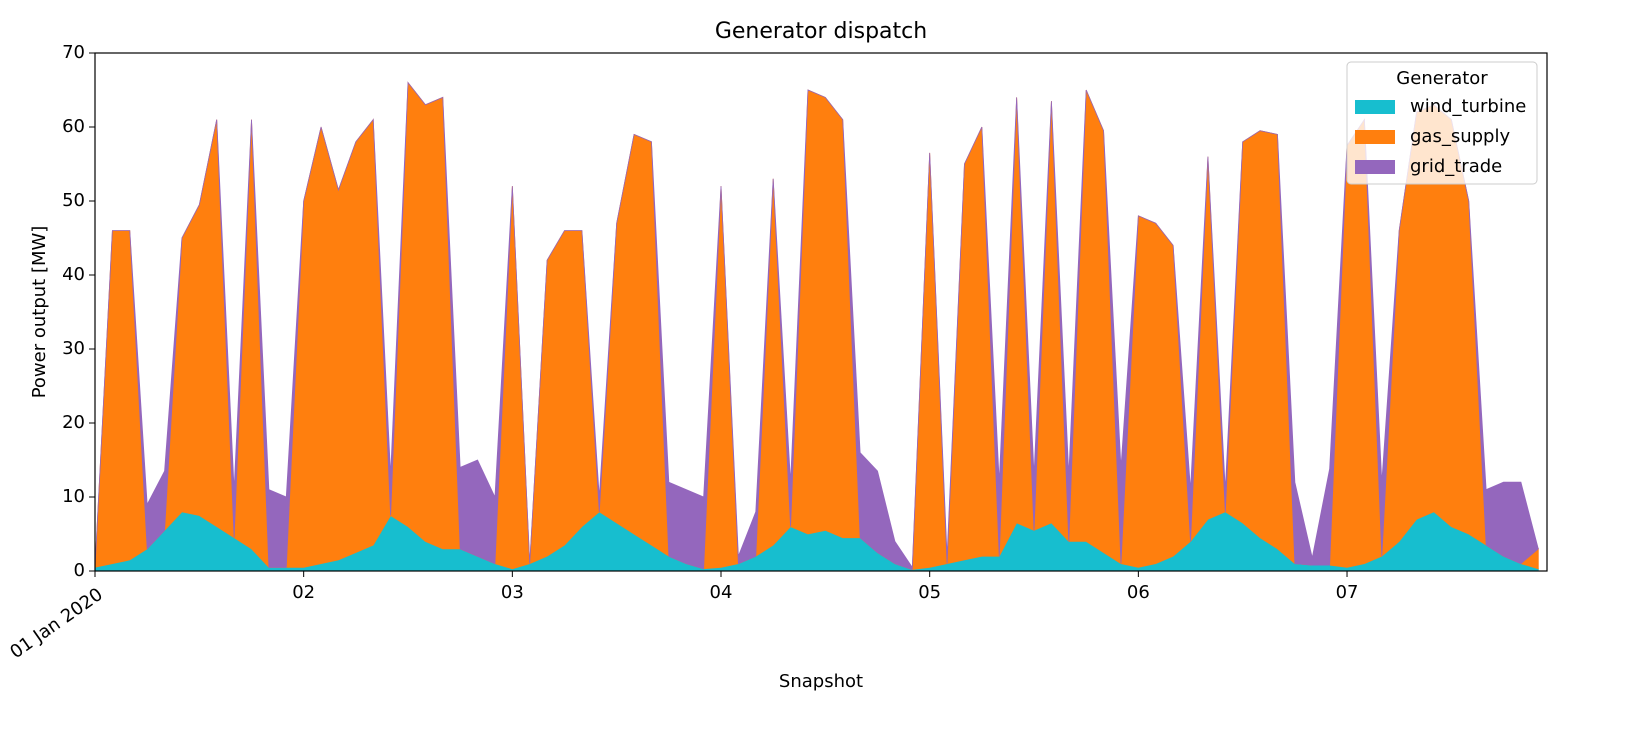  Describe the element at coordinates (73, 422) in the screenshot. I see `y-tick-label: 20` at that location.